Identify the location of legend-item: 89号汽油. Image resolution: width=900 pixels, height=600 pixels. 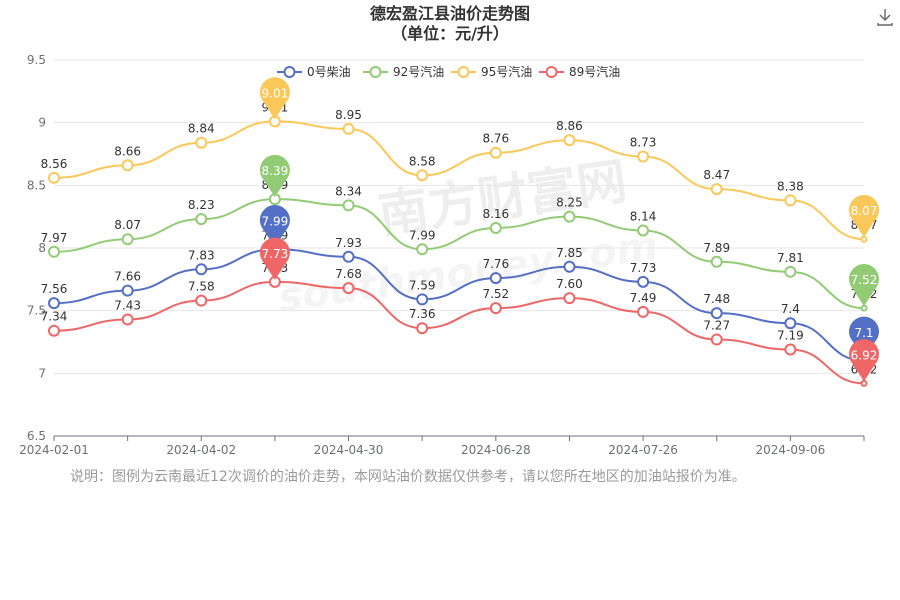
(579, 71).